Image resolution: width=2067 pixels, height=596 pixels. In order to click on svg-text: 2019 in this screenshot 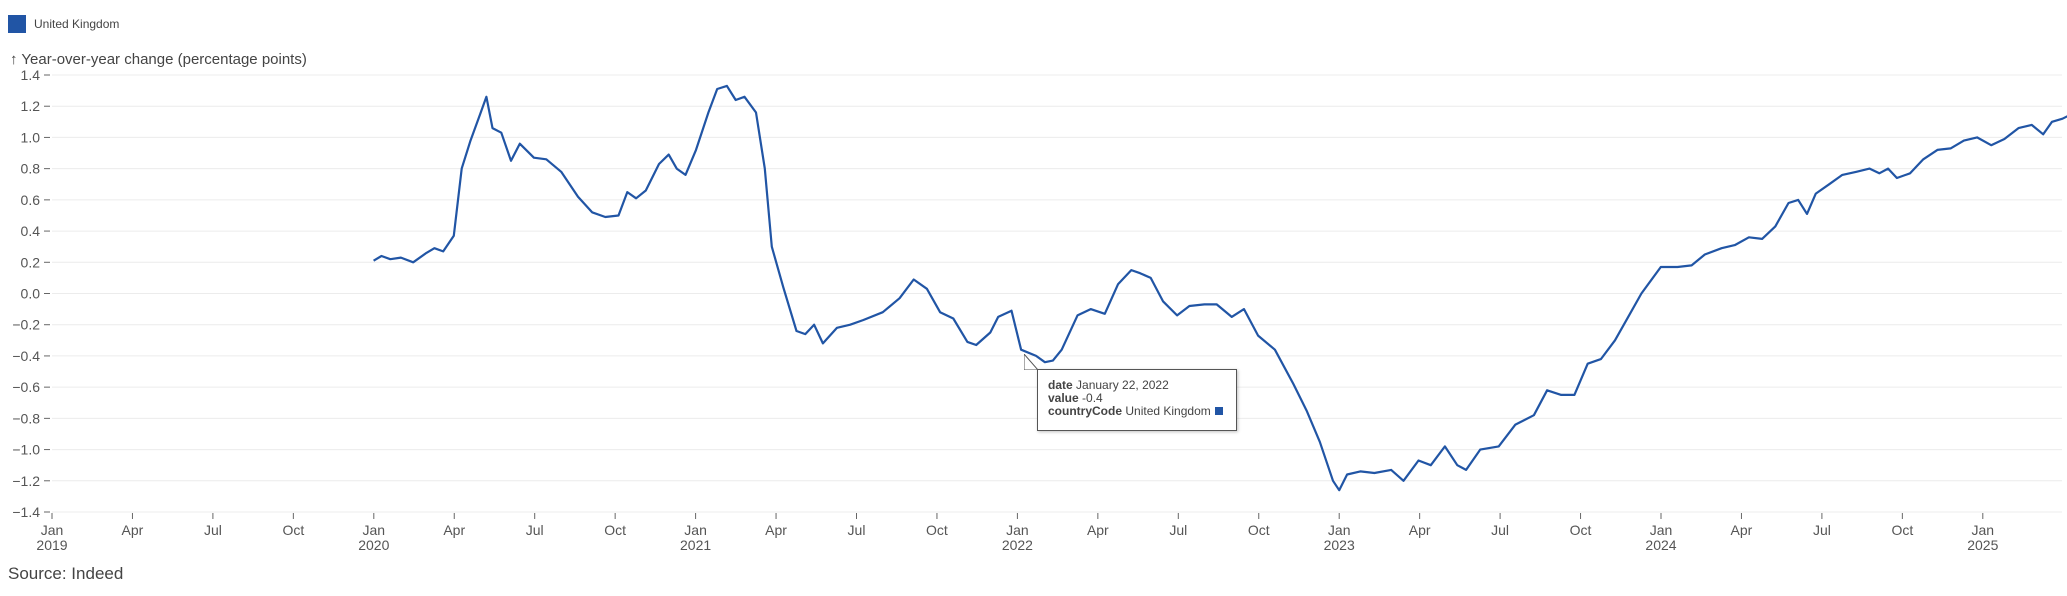, I will do `click(51, 545)`.